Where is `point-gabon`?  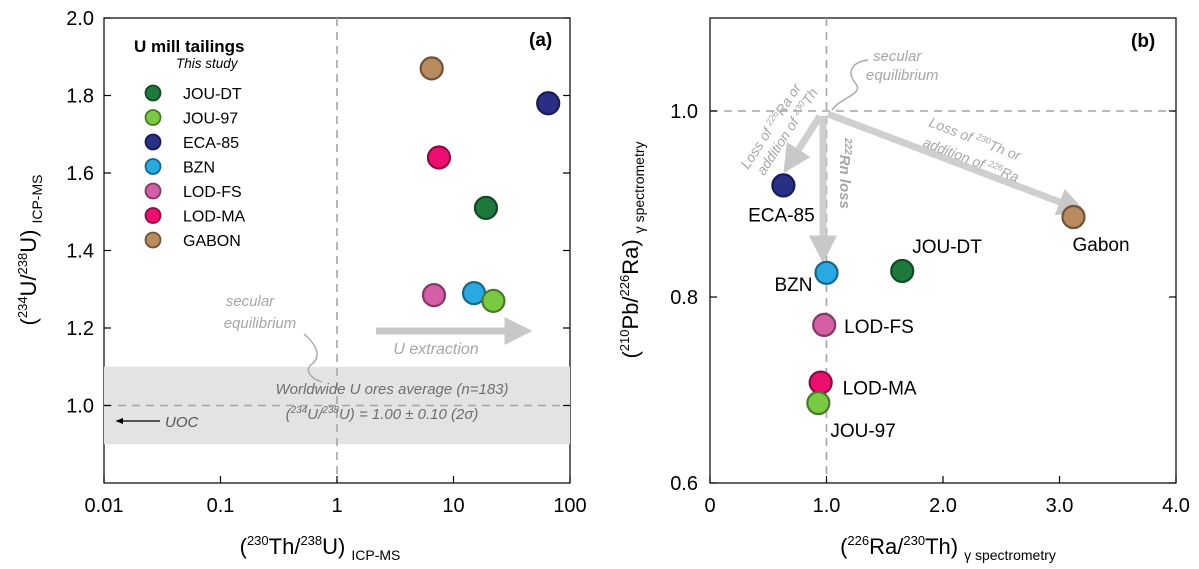
point-gabon is located at coordinates (431, 68).